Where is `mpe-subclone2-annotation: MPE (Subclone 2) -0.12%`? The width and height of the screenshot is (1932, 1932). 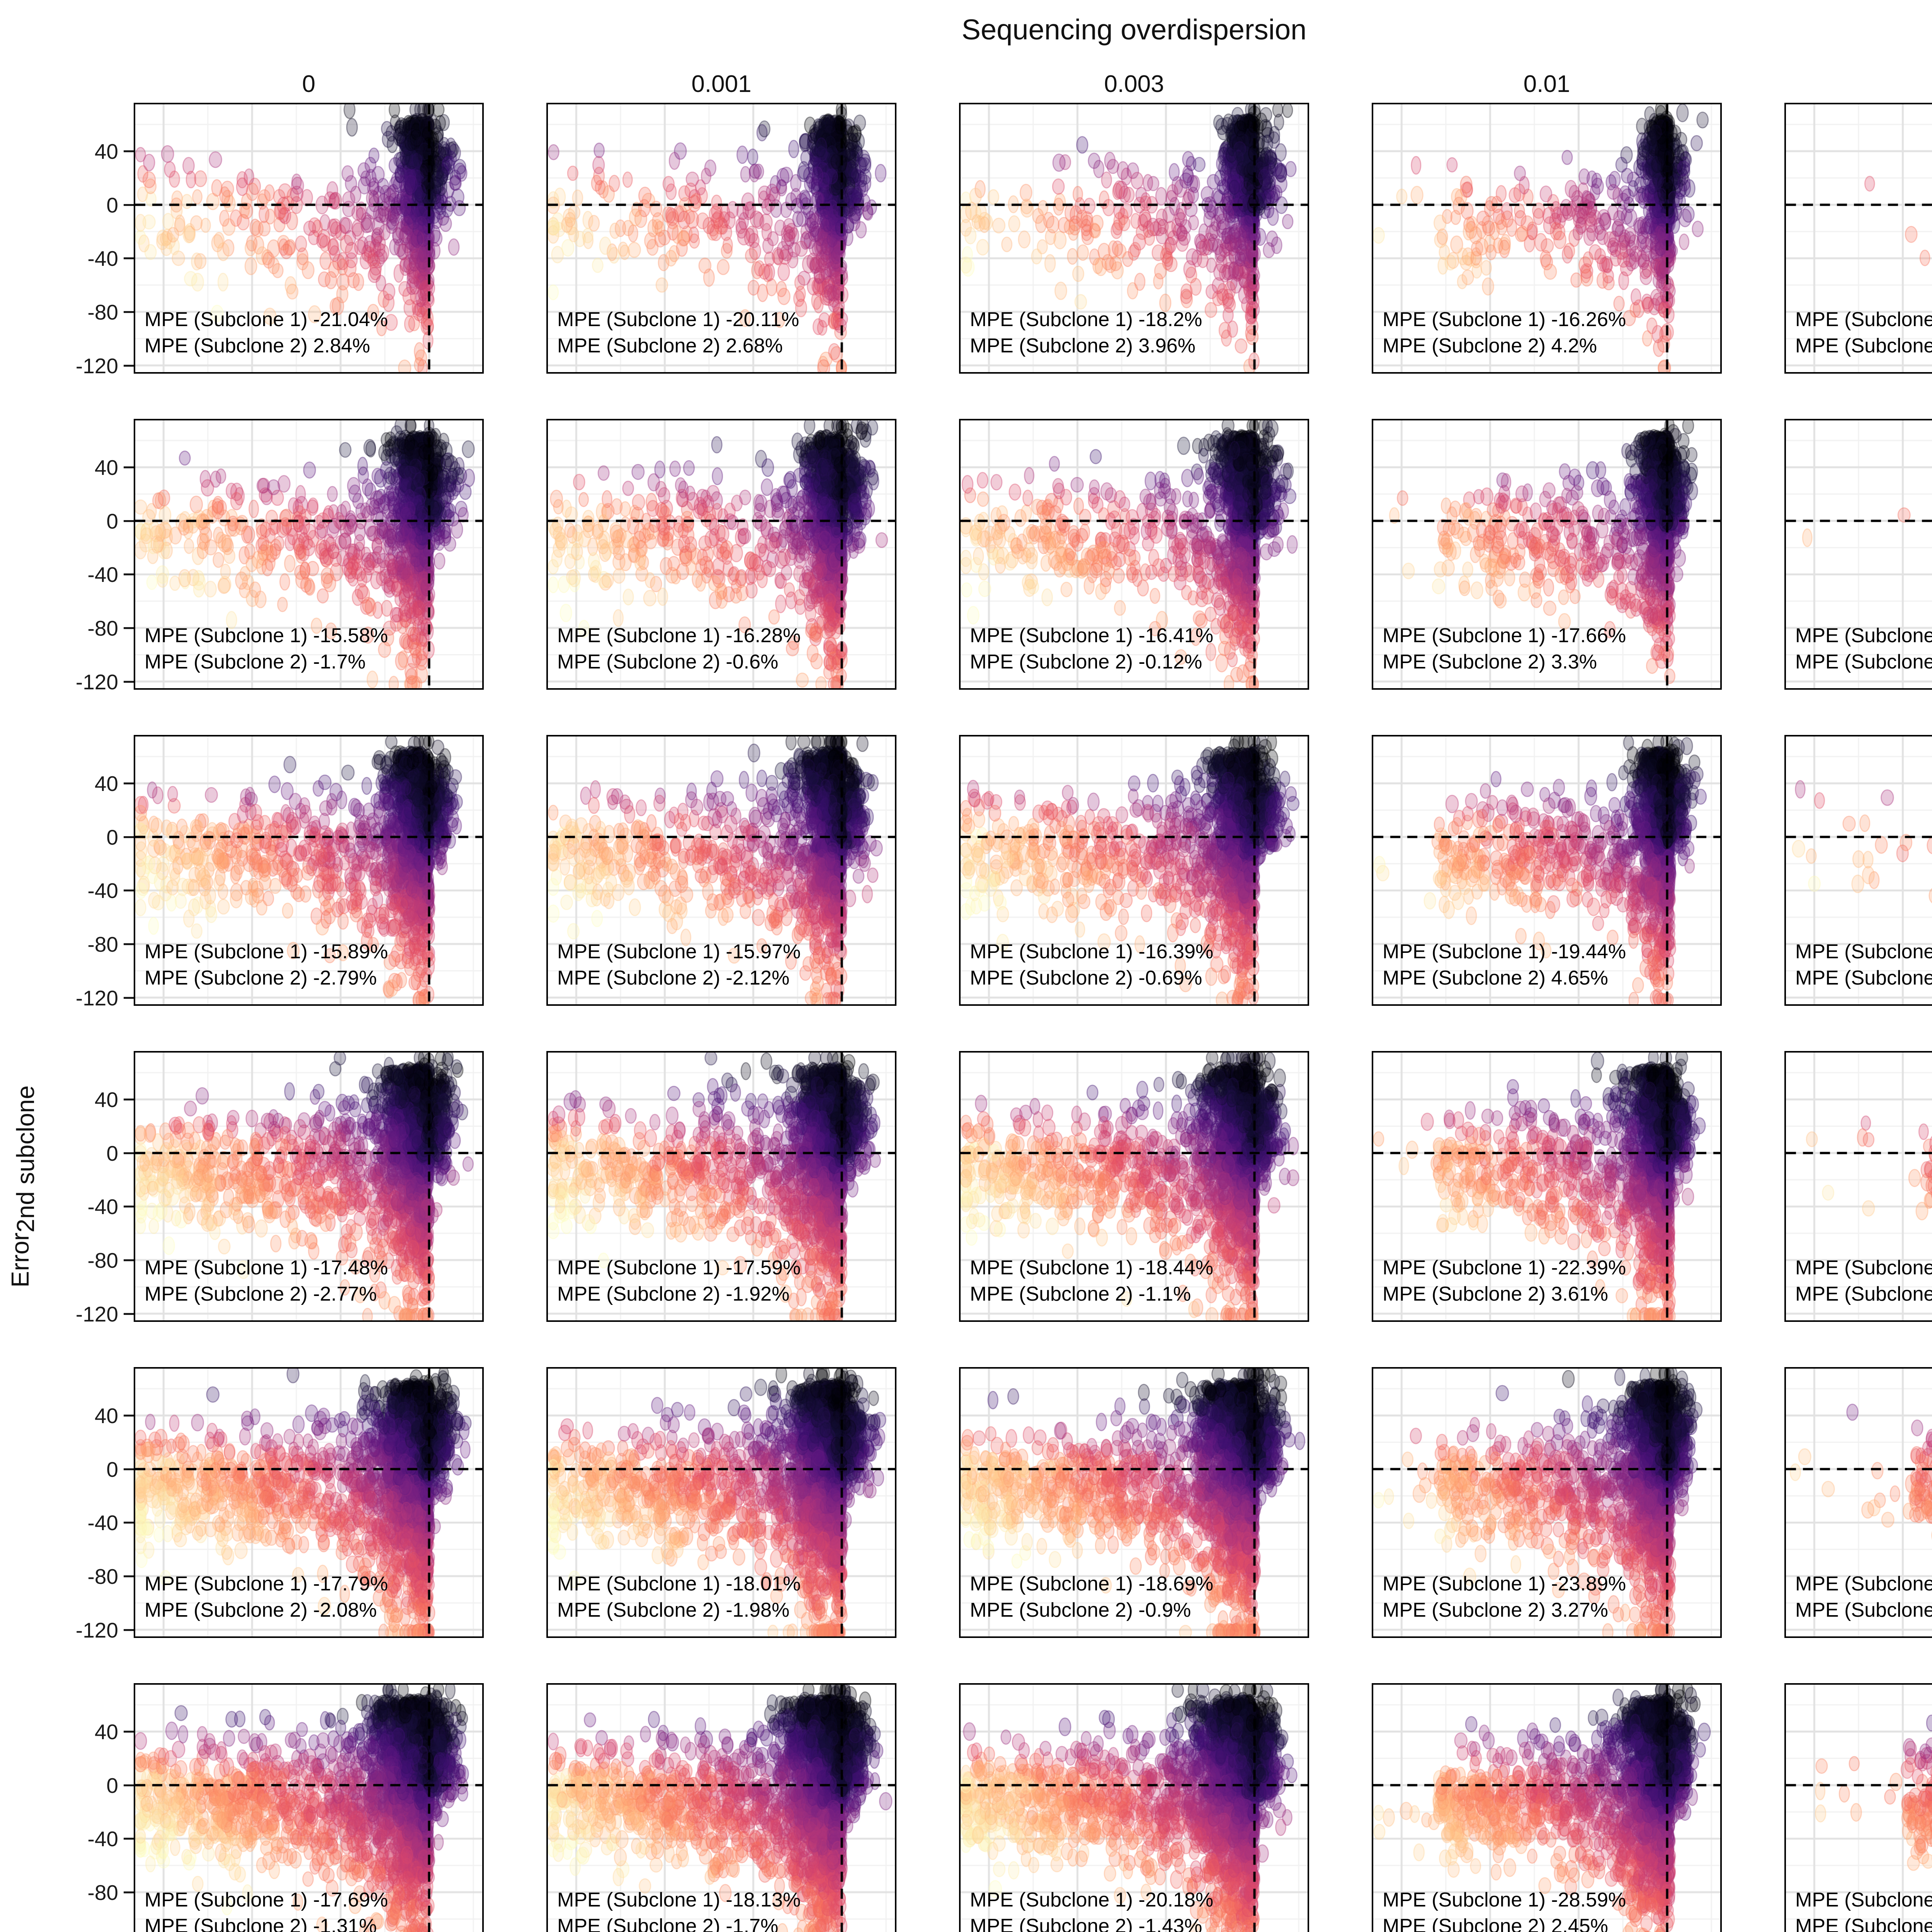
mpe-subclone2-annotation: MPE (Subclone 2) -0.12% is located at coordinates (1086, 662).